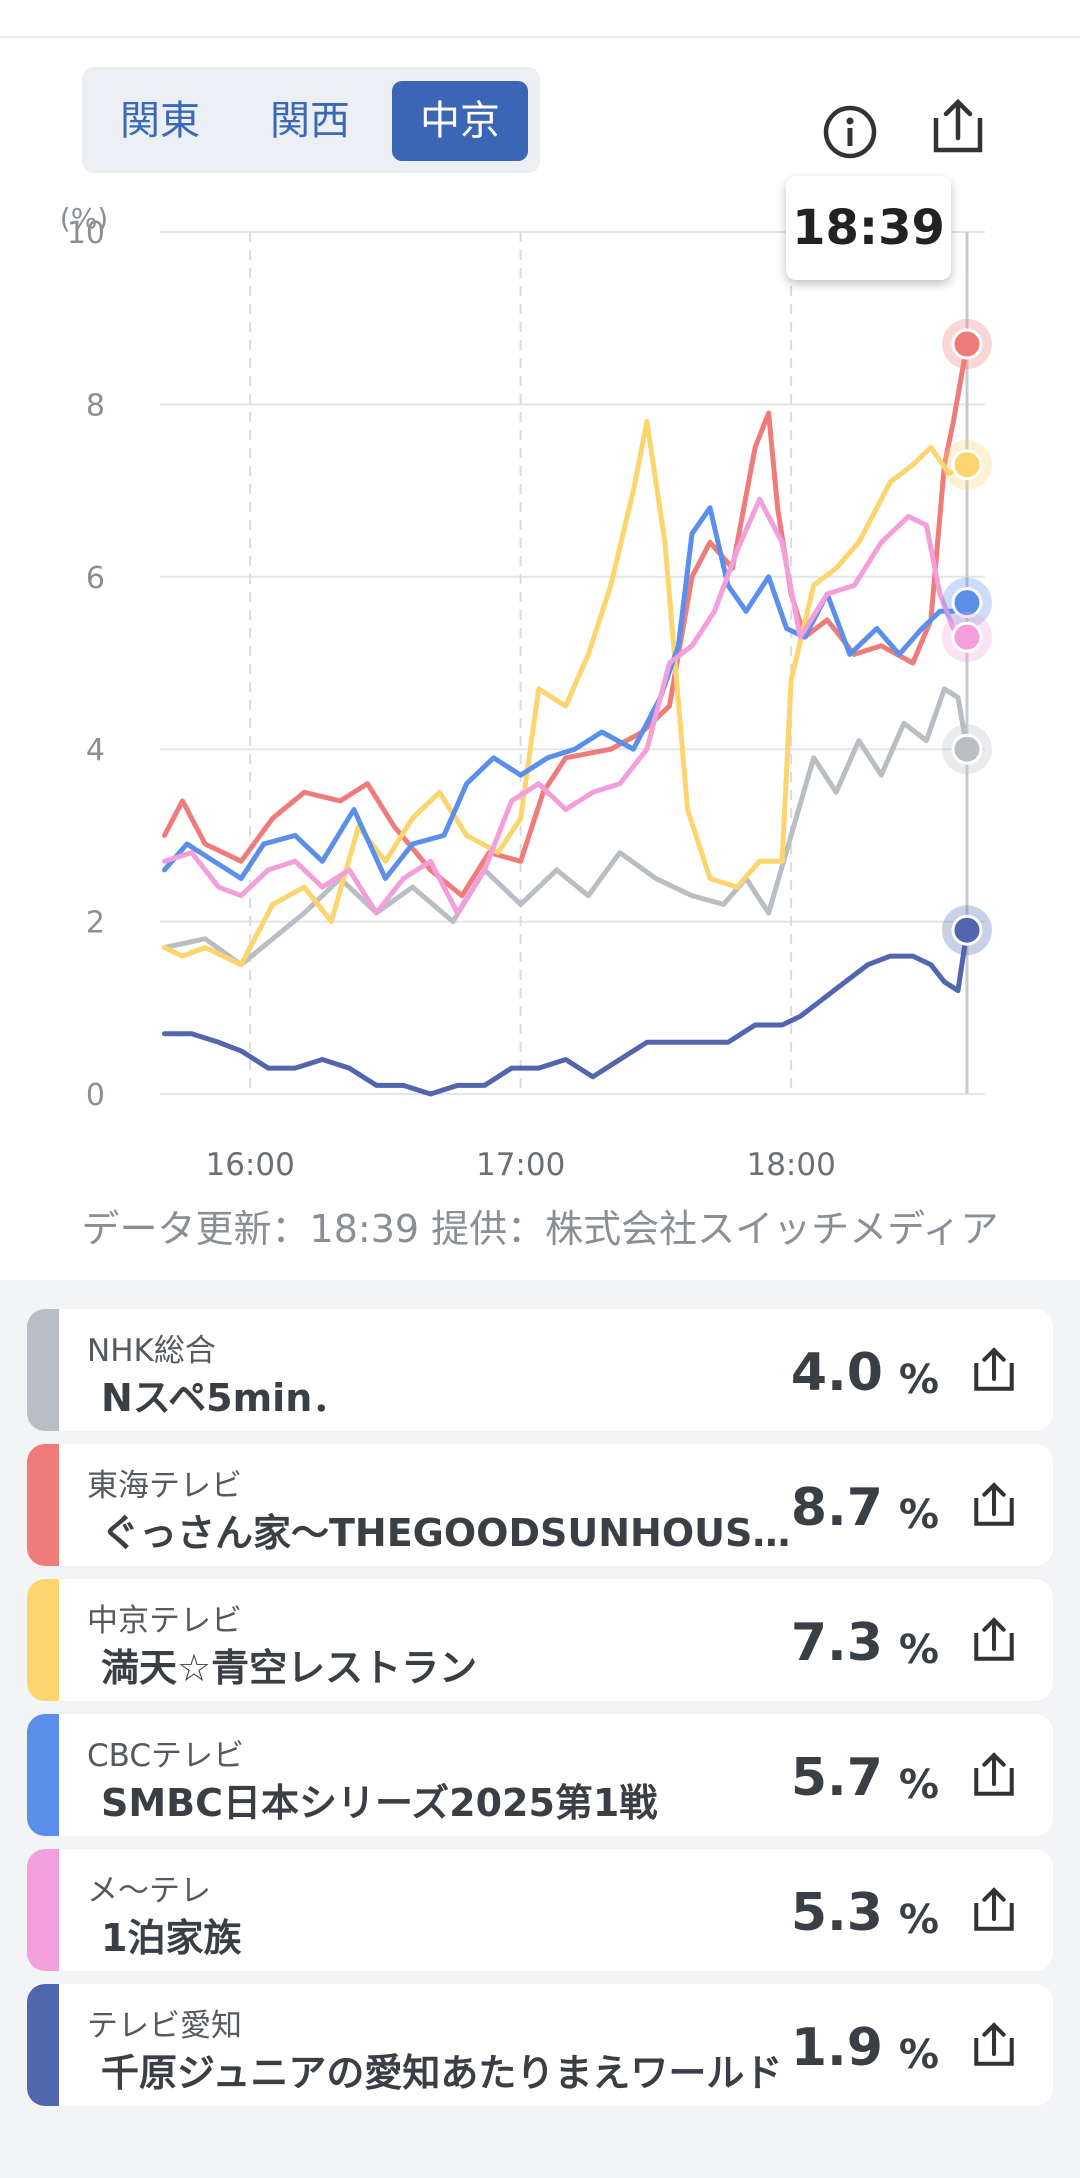 Image resolution: width=1080 pixels, height=2178 pixels. I want to click on rating-value: 8.7, so click(836, 1508).